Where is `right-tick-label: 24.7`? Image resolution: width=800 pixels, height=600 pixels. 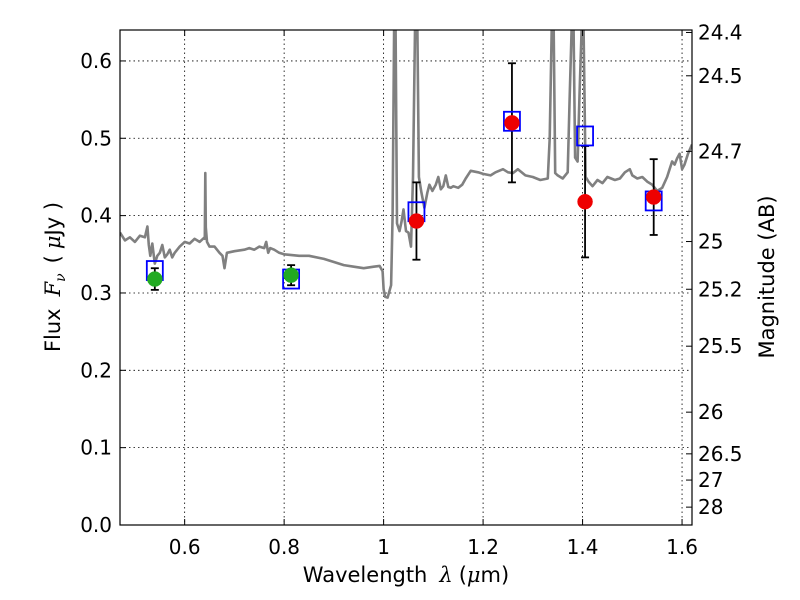 right-tick-label: 24.7 is located at coordinates (720, 151).